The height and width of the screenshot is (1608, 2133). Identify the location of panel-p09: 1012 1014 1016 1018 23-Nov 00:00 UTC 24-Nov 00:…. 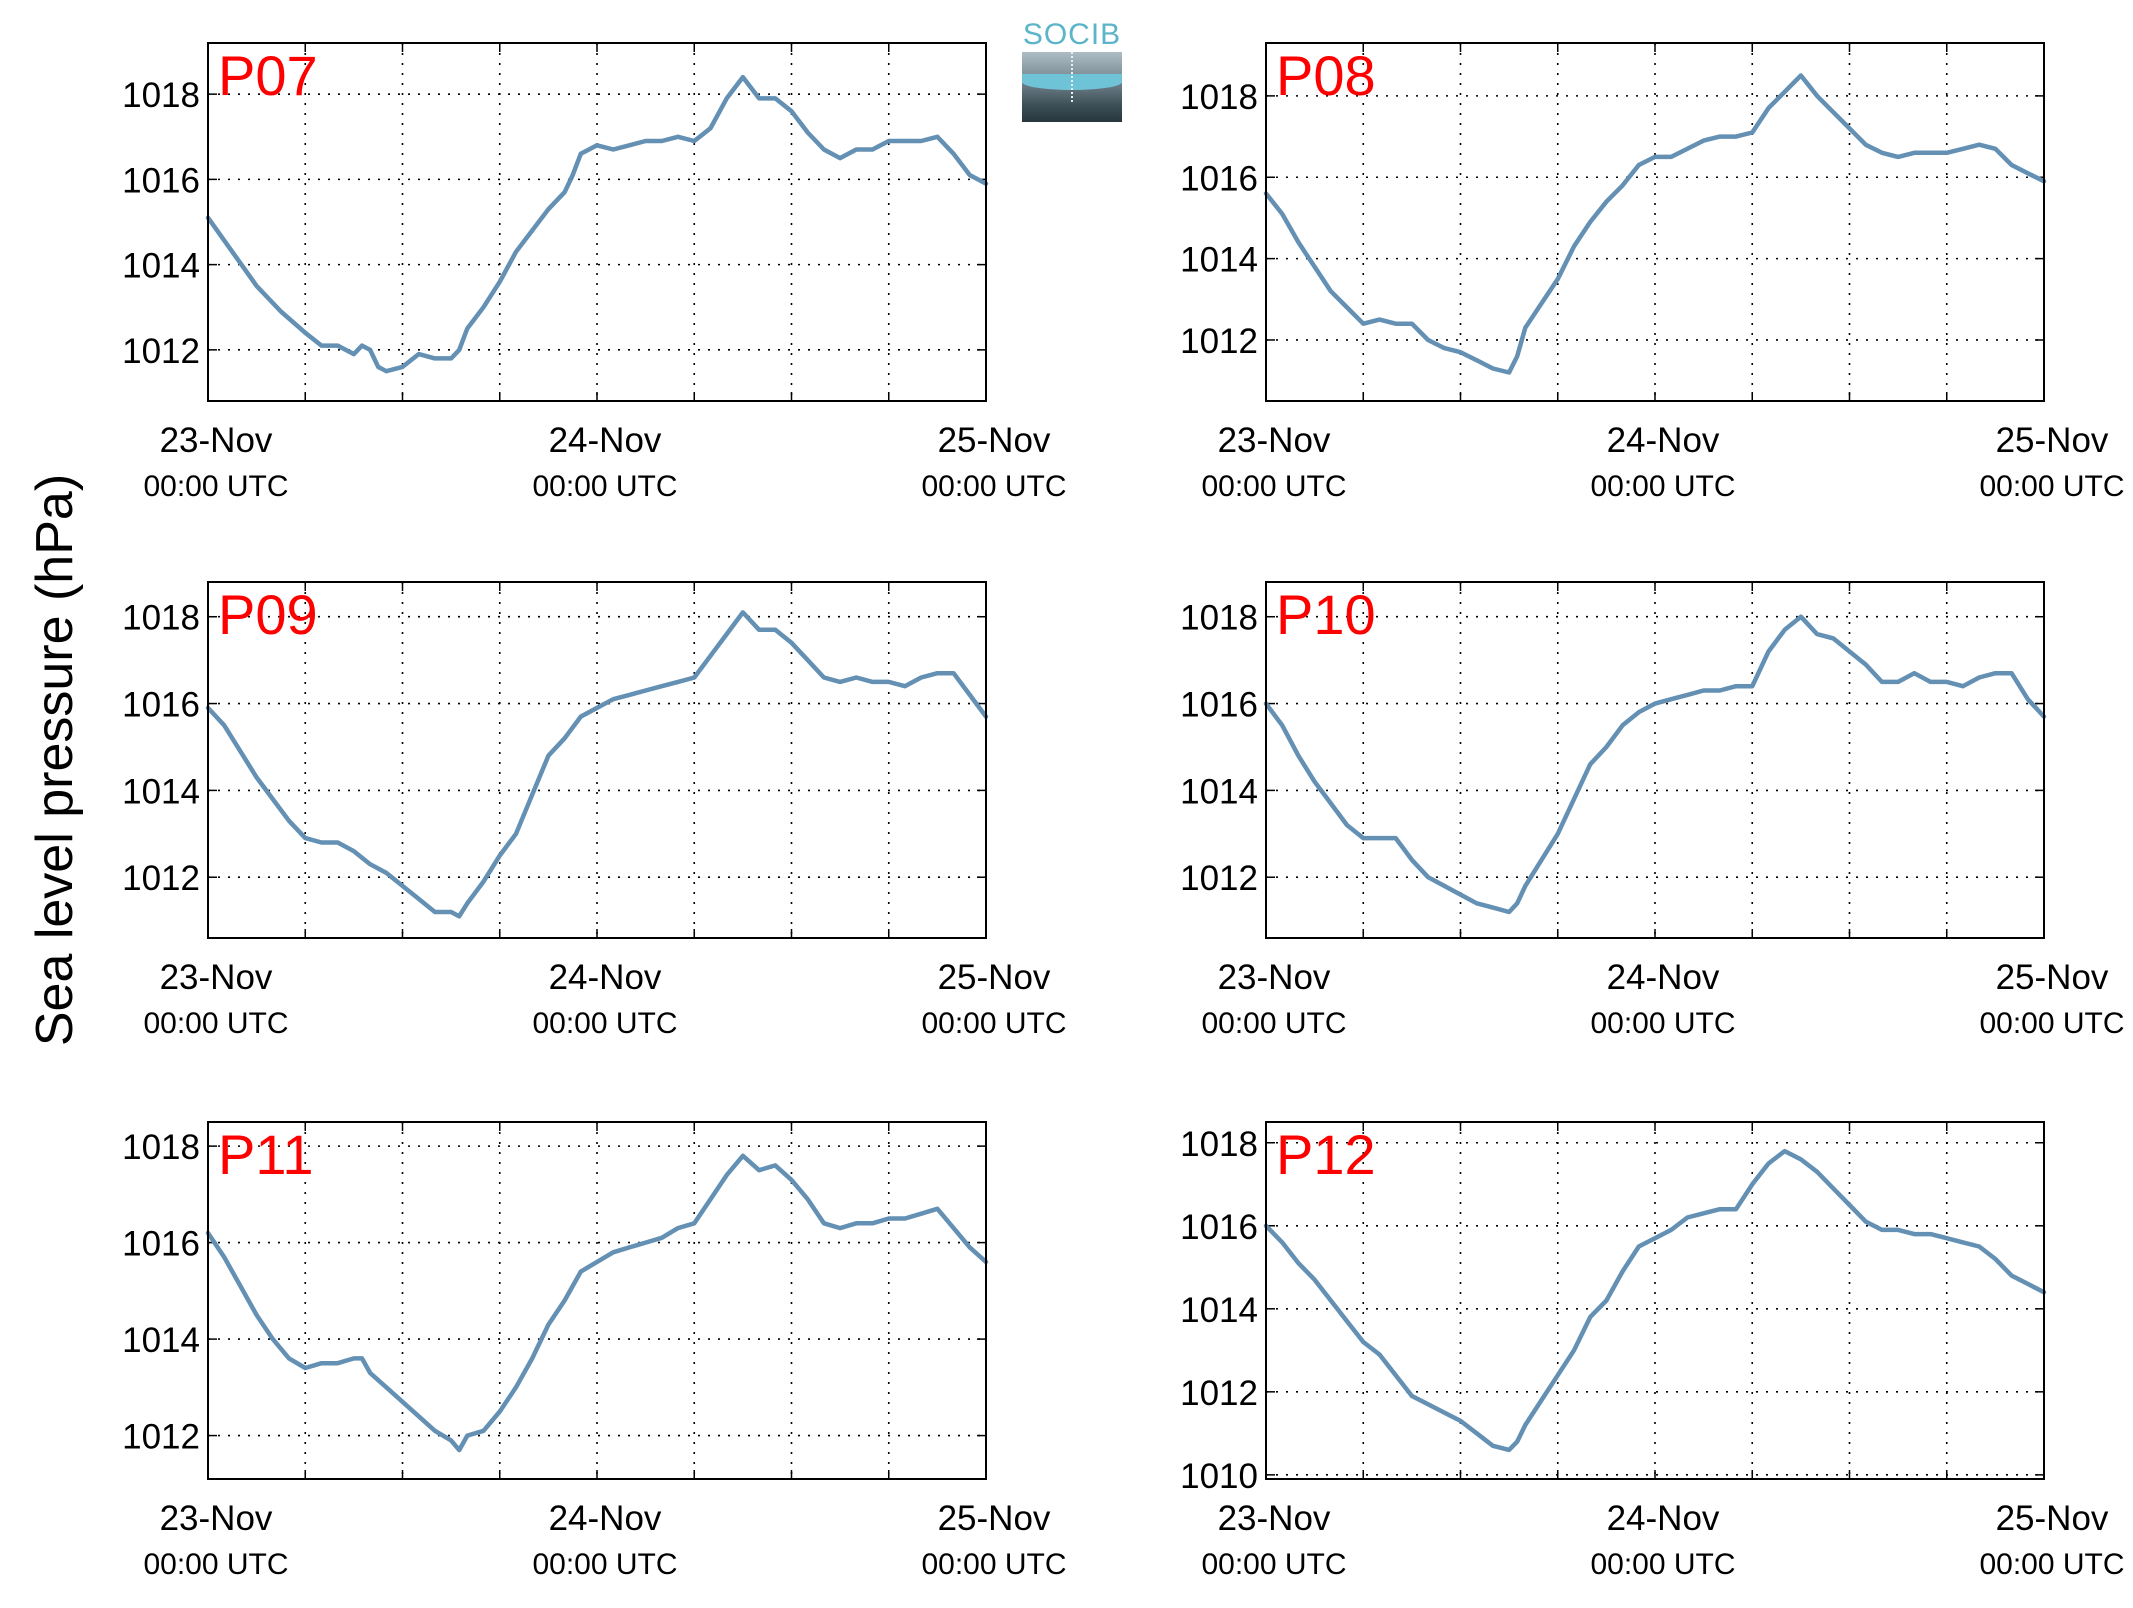
(594, 810).